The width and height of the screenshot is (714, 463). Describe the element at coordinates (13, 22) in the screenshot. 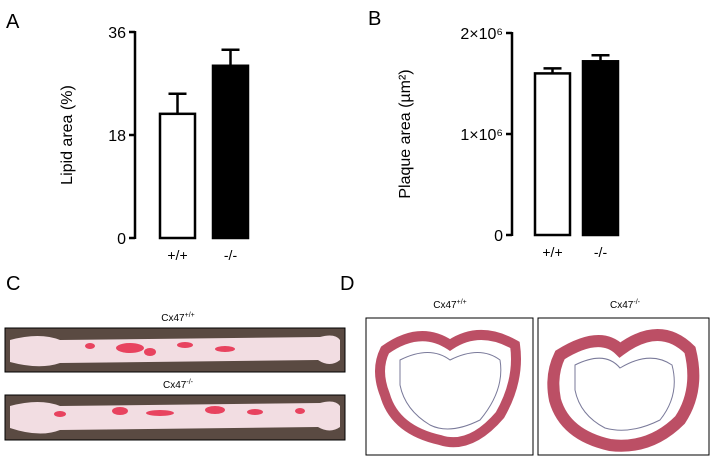

I see `panel-label: A` at that location.